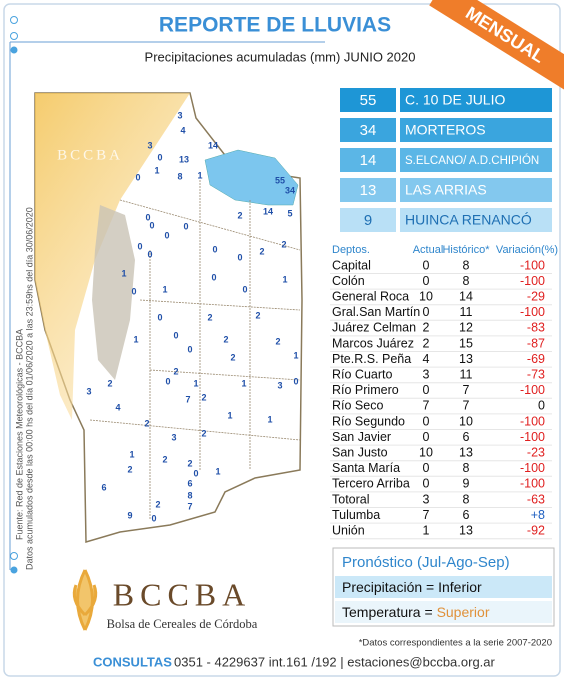  What do you see at coordinates (182, 130) in the screenshot?
I see `station-value: 4` at bounding box center [182, 130].